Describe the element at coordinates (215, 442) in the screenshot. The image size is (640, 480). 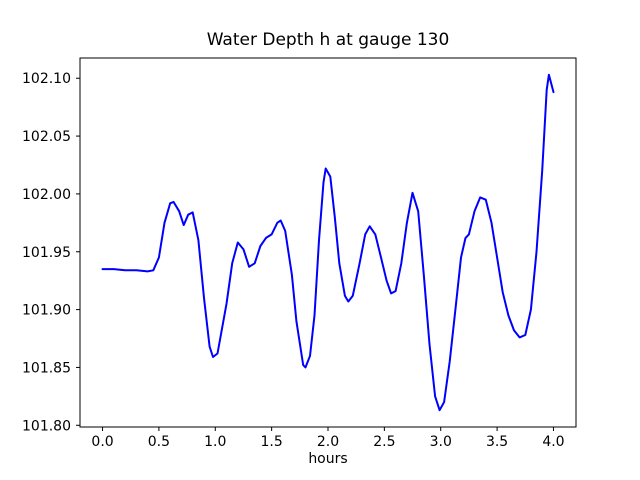
I see `x-tick-label: 1.0` at that location.